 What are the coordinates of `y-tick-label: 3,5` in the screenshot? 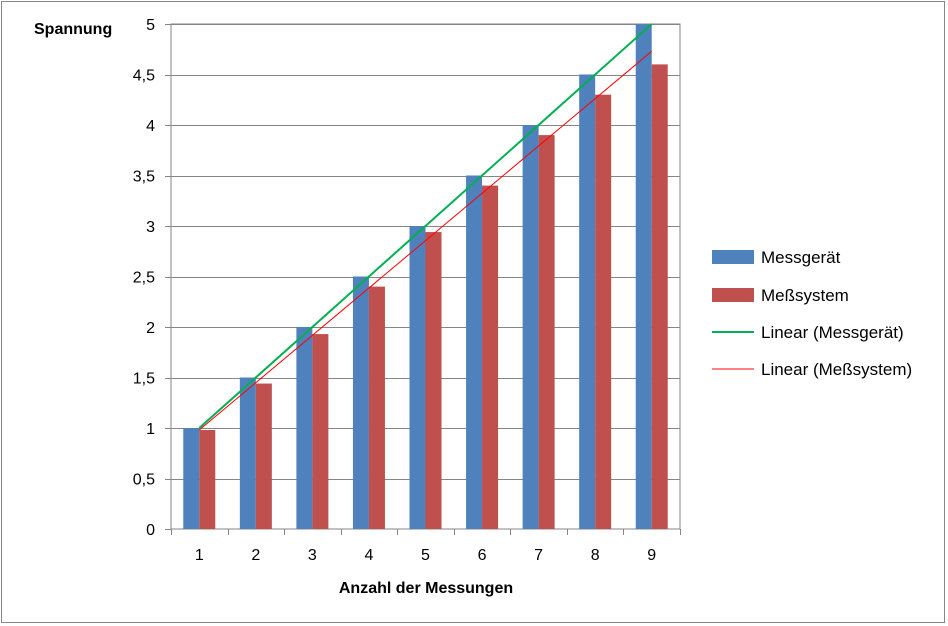 It's located at (144, 177).